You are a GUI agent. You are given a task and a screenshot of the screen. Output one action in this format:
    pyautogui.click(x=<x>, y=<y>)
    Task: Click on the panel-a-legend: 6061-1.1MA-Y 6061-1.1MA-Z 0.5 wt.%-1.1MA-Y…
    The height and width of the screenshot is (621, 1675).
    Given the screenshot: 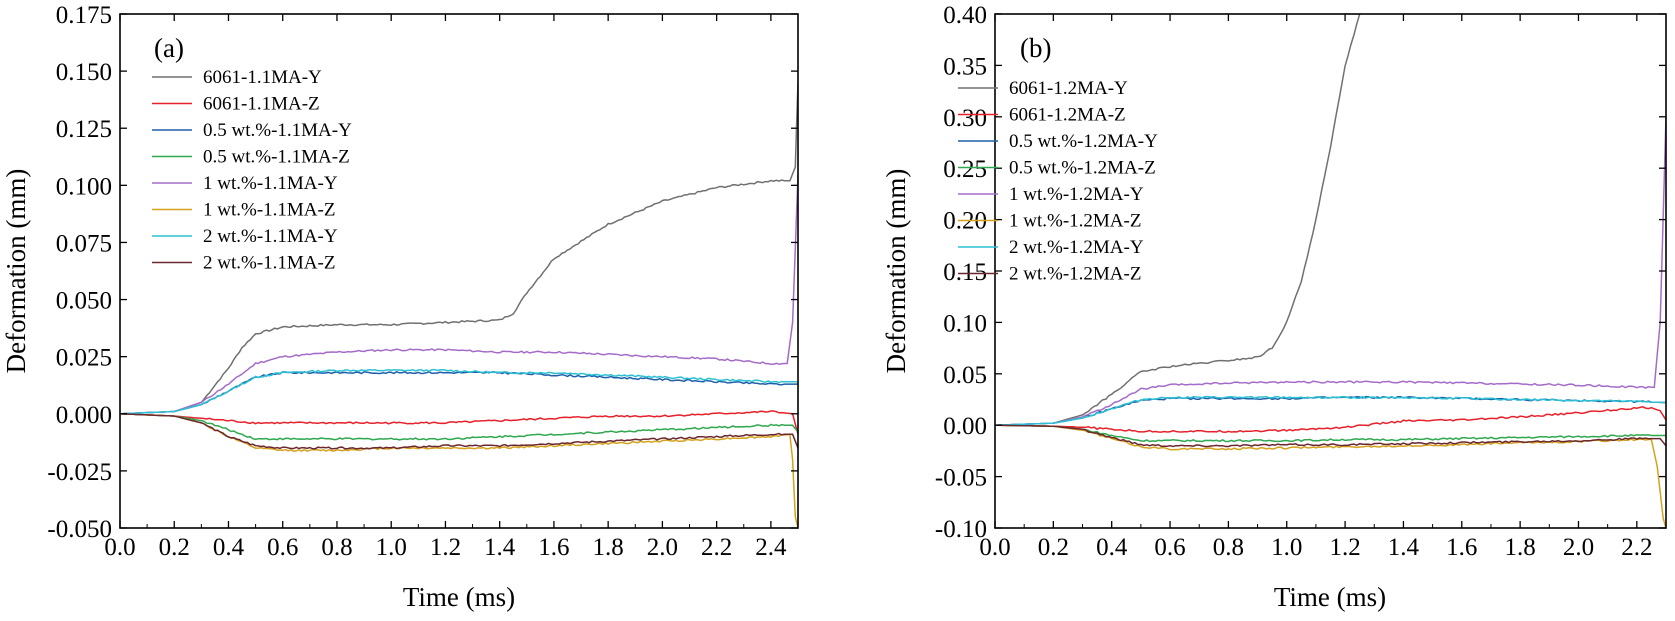 What is the action you would take?
    pyautogui.click(x=252, y=170)
    